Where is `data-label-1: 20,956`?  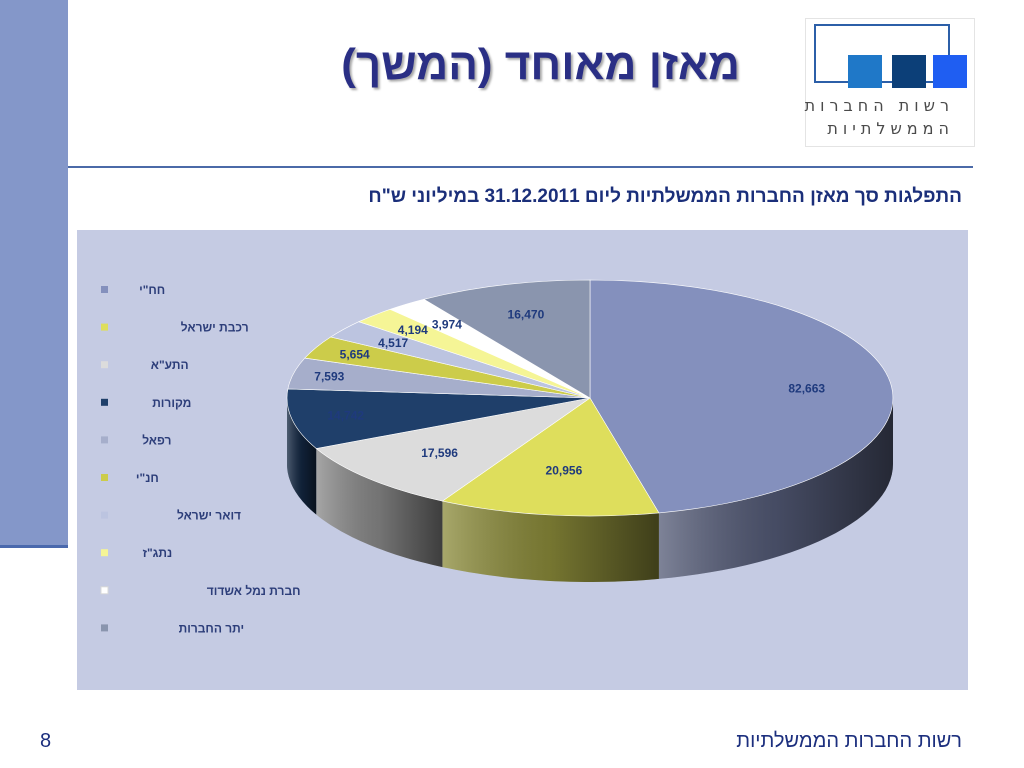
data-label-1: 20,956 is located at coordinates (564, 470).